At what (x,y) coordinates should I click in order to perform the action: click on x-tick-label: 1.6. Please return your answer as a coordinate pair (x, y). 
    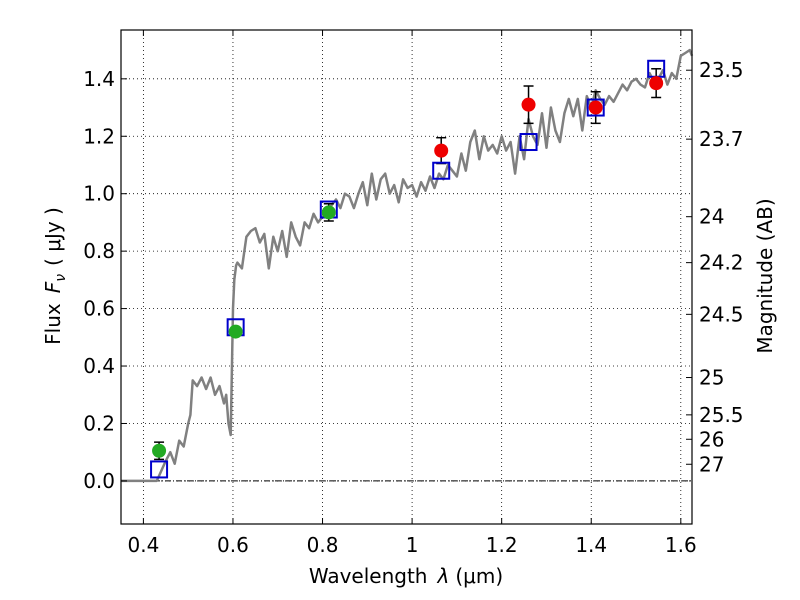
    Looking at the image, I should click on (681, 545).